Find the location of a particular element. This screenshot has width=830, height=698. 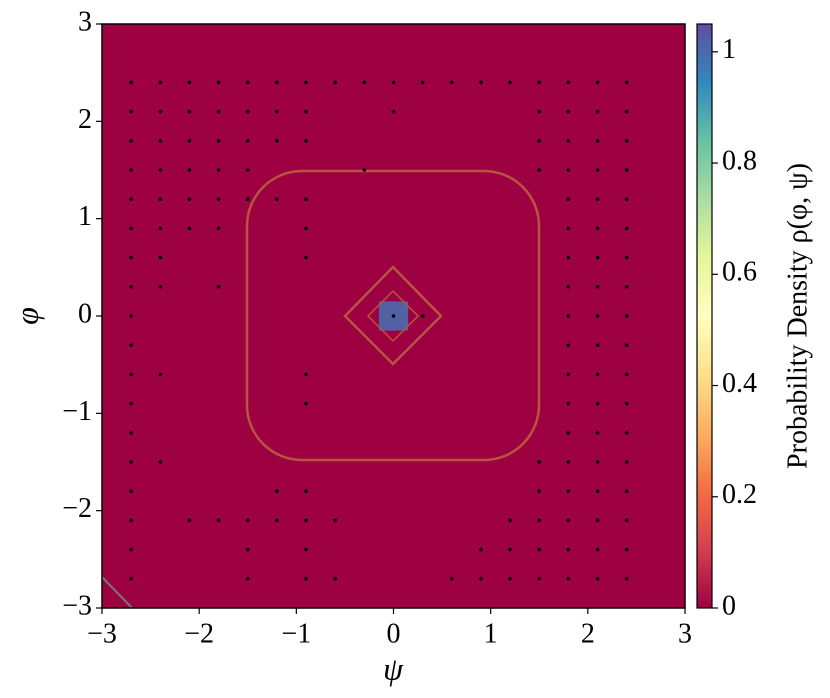

y-tick-label: 0 is located at coordinates (85, 313).